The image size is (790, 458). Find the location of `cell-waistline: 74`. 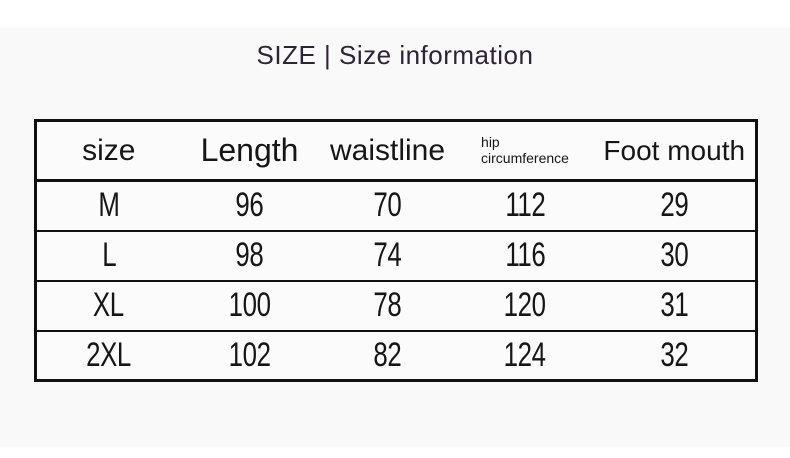

cell-waistline: 74 is located at coordinates (388, 256).